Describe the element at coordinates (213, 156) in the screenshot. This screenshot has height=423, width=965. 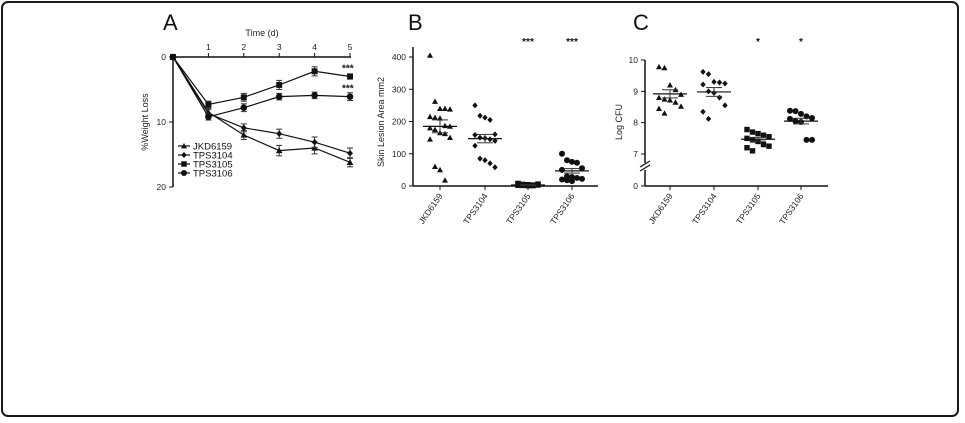
I see `legend-label-tps3104: TPS3104` at that location.